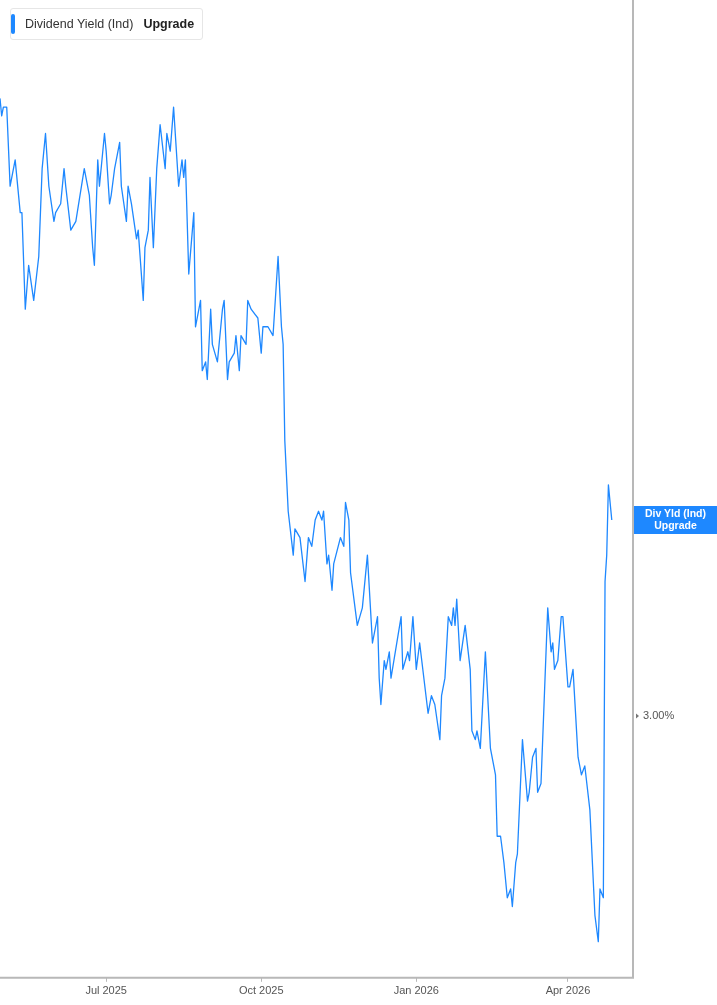 Image resolution: width=717 pixels, height=1005 pixels. What do you see at coordinates (169, 24) in the screenshot?
I see `text: Upgrade` at bounding box center [169, 24].